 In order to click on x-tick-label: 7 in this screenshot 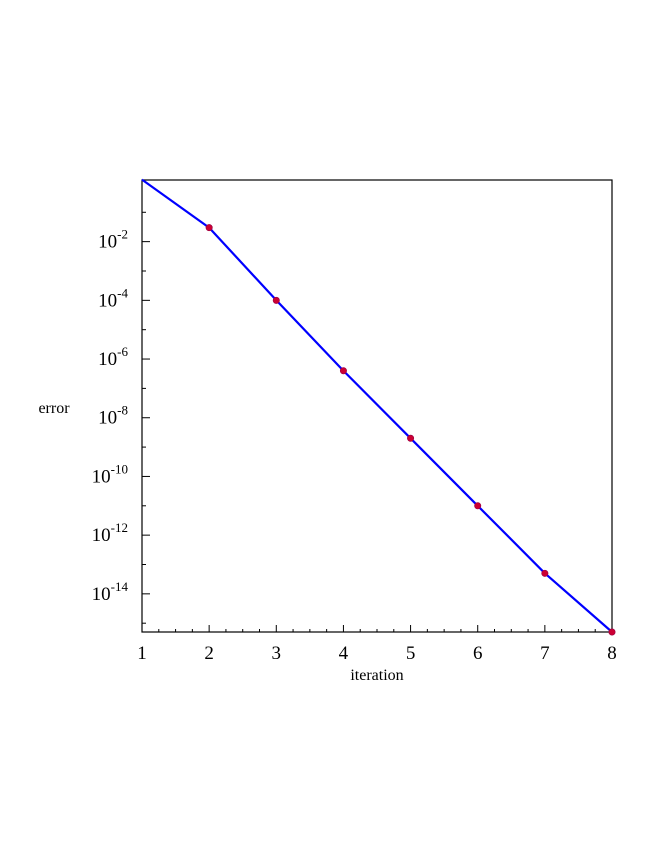, I will do `click(545, 653)`.